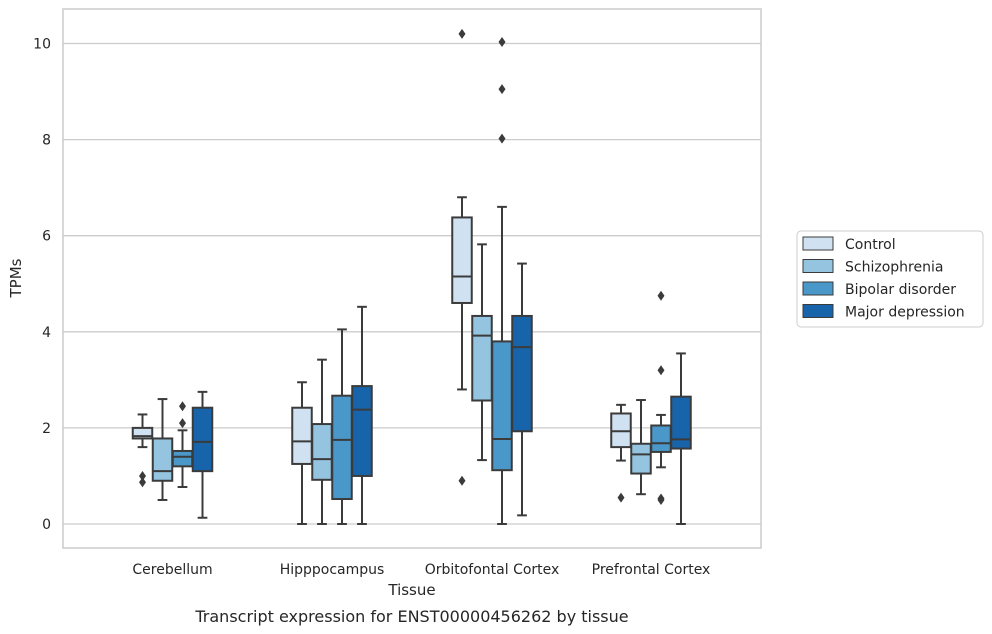  What do you see at coordinates (42, 285) in the screenshot?
I see `y-tick-labels: 0 2 4 6 8 10` at bounding box center [42, 285].